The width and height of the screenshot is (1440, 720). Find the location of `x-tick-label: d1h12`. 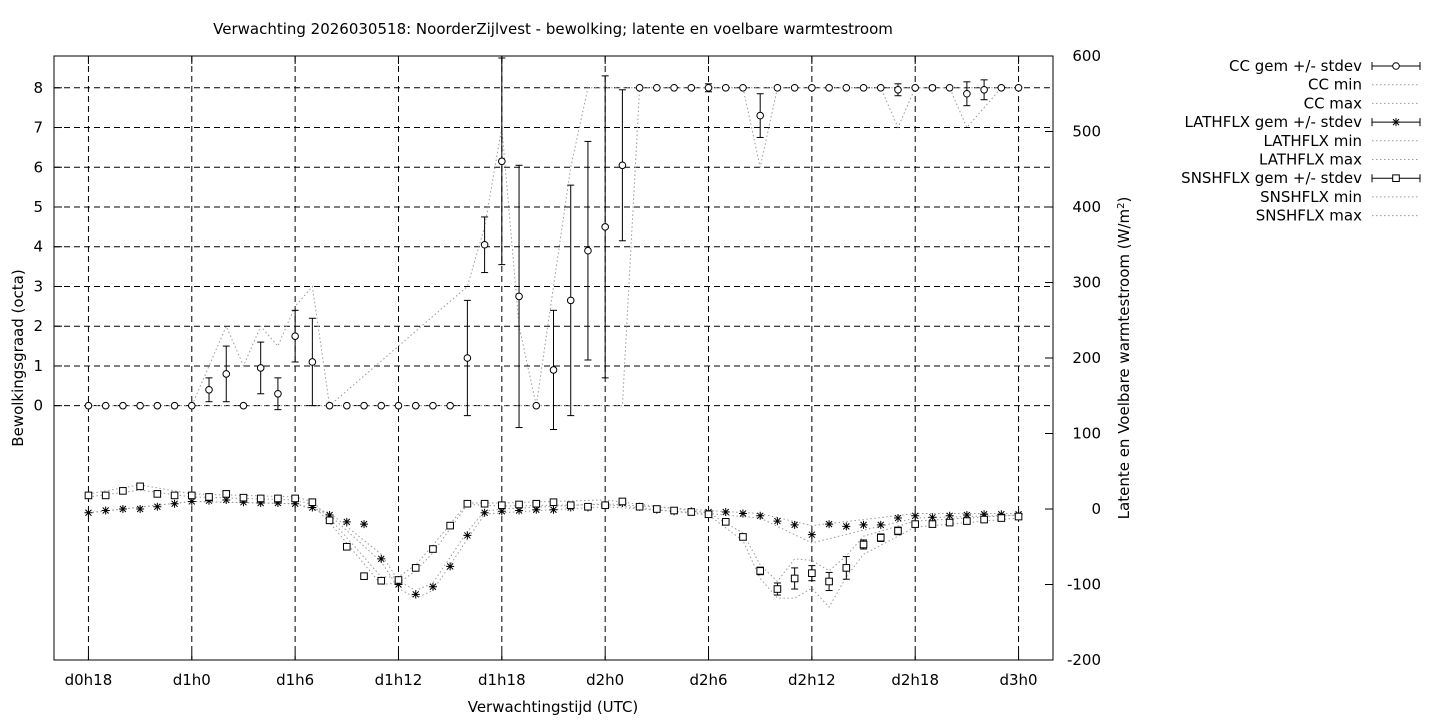

x-tick-label: d1h12 is located at coordinates (399, 680).